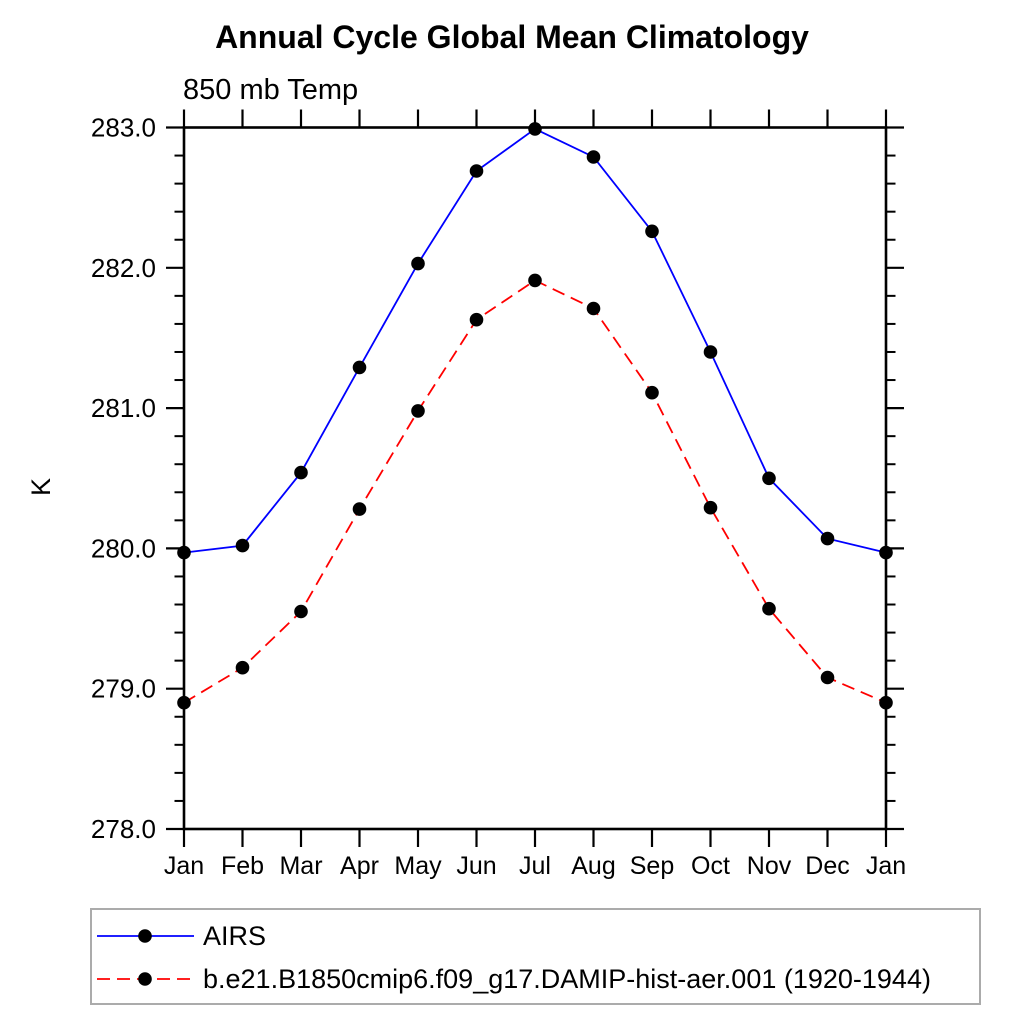 The width and height of the screenshot is (1024, 1029). What do you see at coordinates (145, 979) in the screenshot?
I see `legend-marker-model` at bounding box center [145, 979].